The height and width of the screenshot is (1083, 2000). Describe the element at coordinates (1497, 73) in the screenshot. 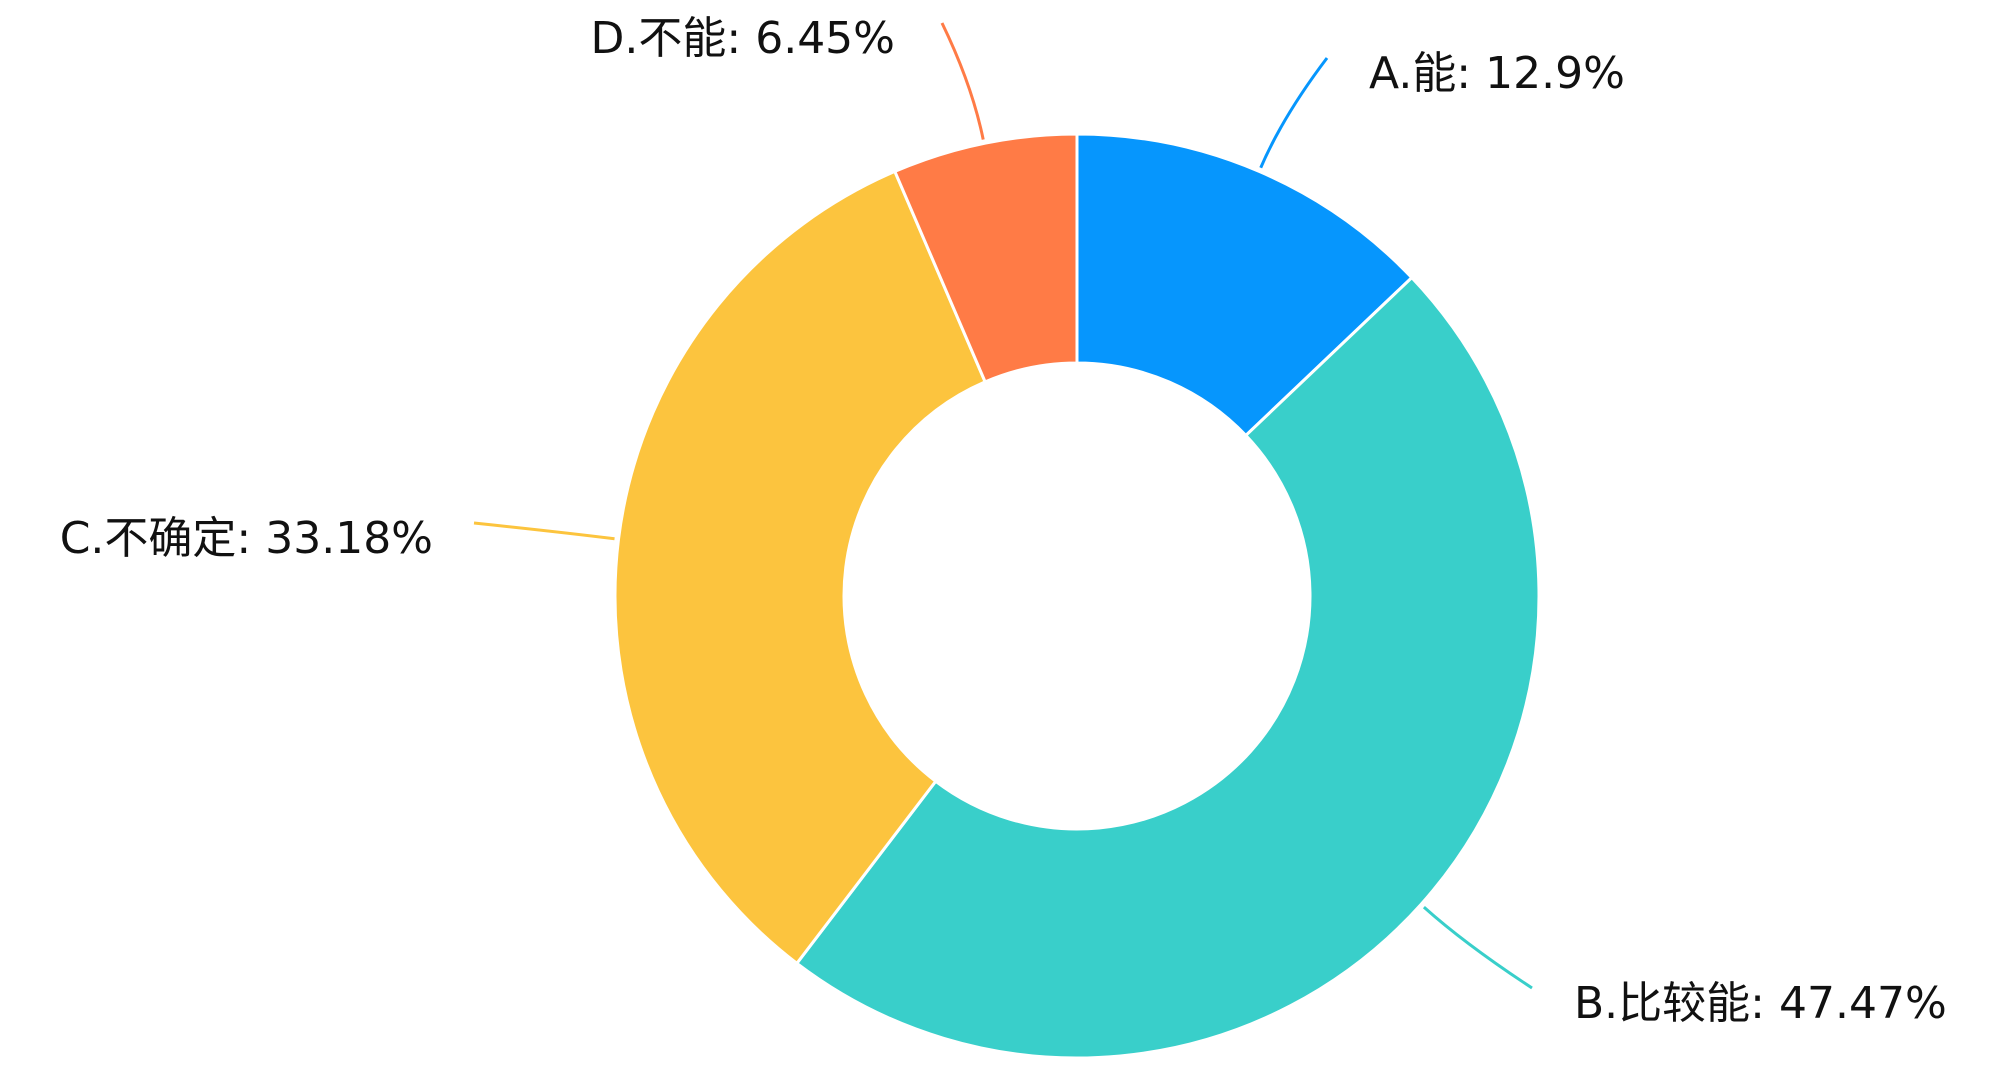

I see `data-label: A.能: 12.9%` at that location.